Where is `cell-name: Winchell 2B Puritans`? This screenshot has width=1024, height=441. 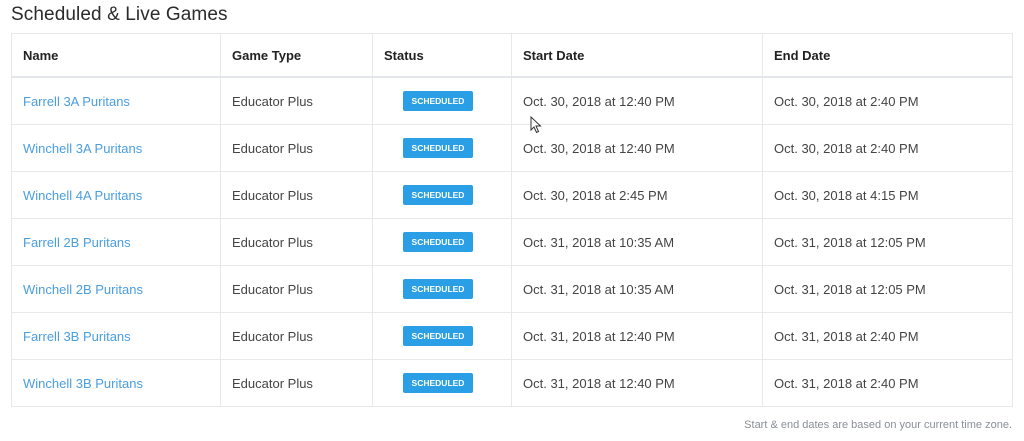 cell-name: Winchell 2B Puritans is located at coordinates (116, 289).